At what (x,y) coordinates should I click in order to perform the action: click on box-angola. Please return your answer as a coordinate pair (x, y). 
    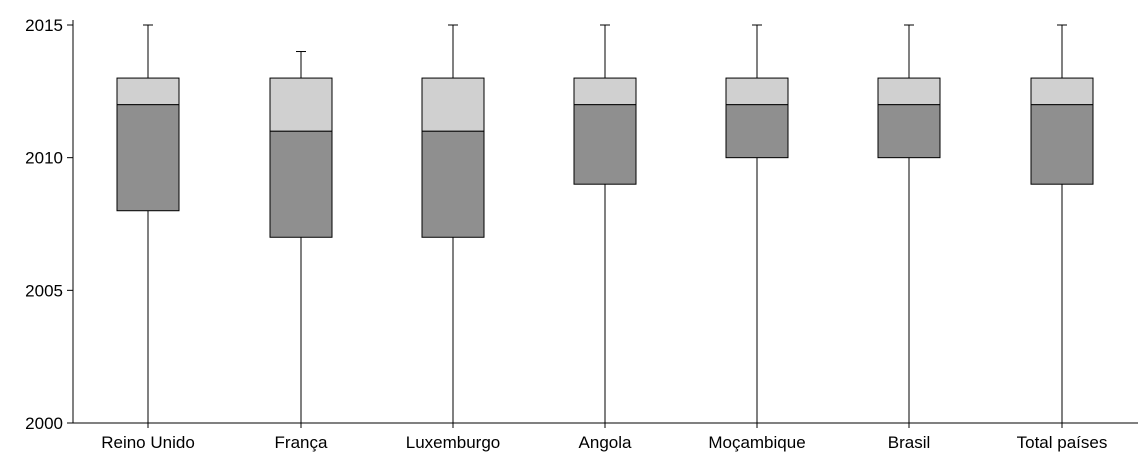
    Looking at the image, I should click on (605, 226).